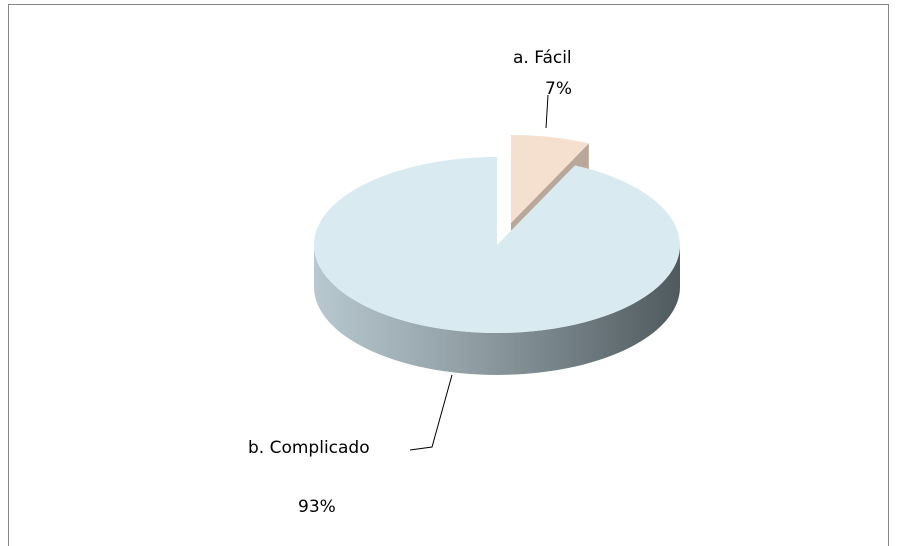 The image size is (898, 546). Describe the element at coordinates (317, 507) in the screenshot. I see `slice-value-label: 93%` at that location.